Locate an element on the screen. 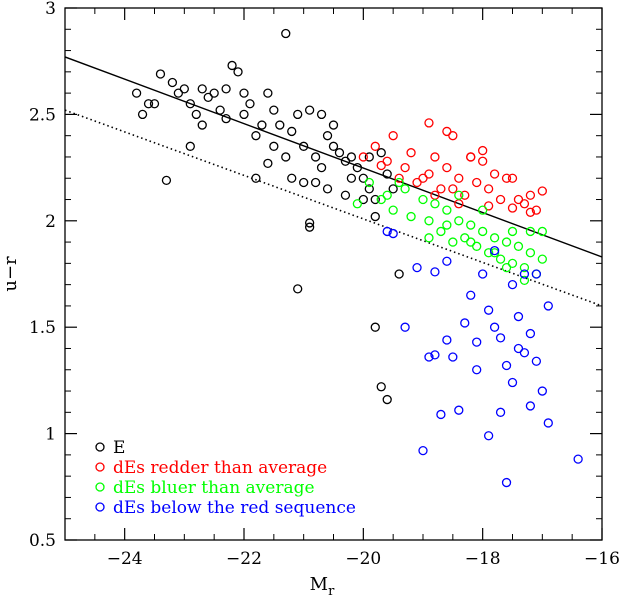  y-tick-label: 1 is located at coordinates (50, 435).